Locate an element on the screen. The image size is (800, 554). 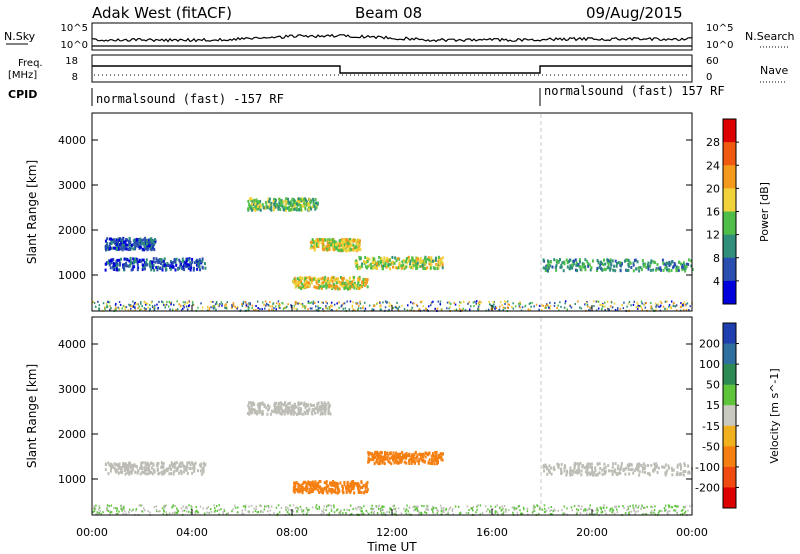
power-y-label: Slant Range [km] is located at coordinates (32, 212).